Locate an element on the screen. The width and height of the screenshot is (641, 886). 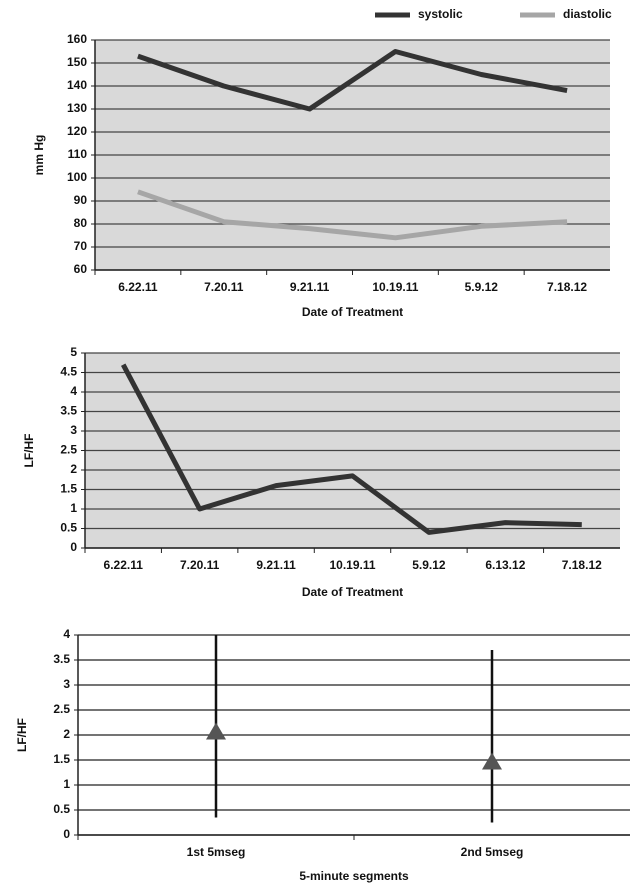
y-tick-label: 60 is located at coordinates (81, 269).